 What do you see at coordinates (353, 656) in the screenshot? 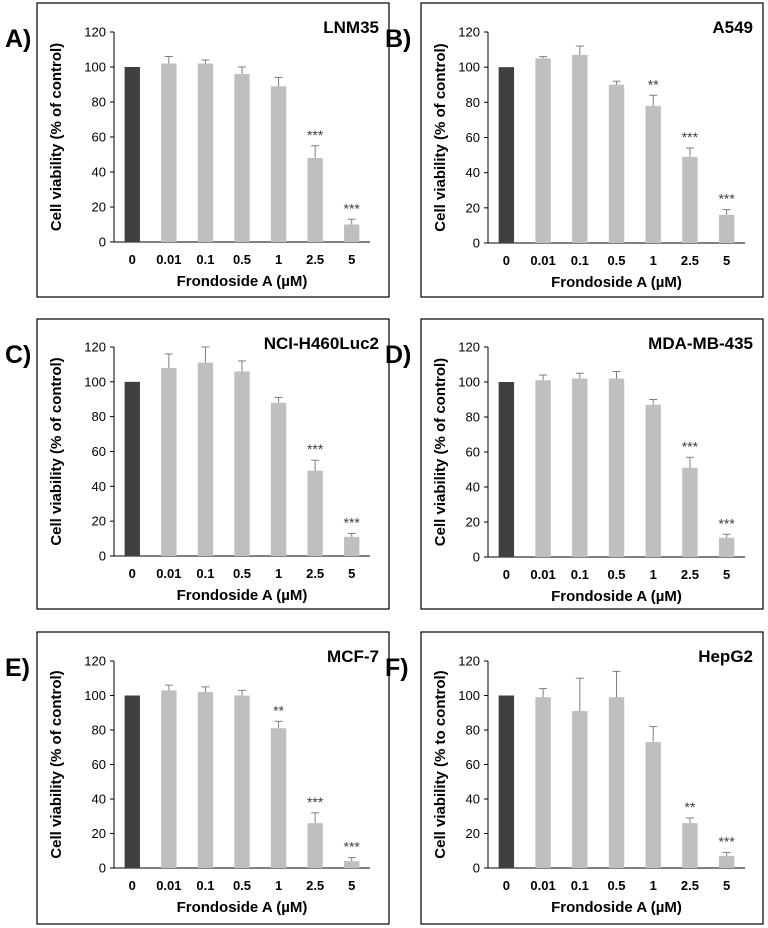
I see `chart-title: MCF-7` at bounding box center [353, 656].